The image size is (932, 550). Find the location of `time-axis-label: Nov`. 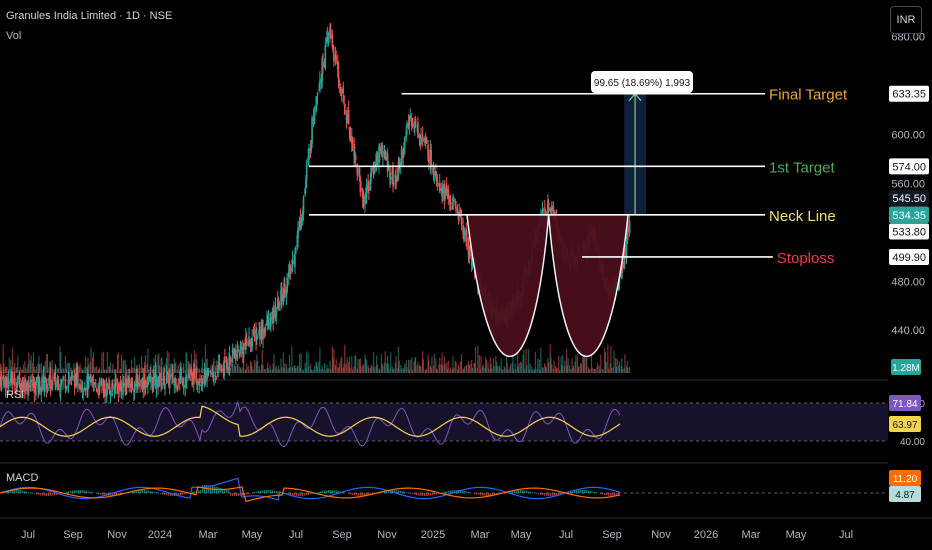

time-axis-label: Nov is located at coordinates (387, 535).